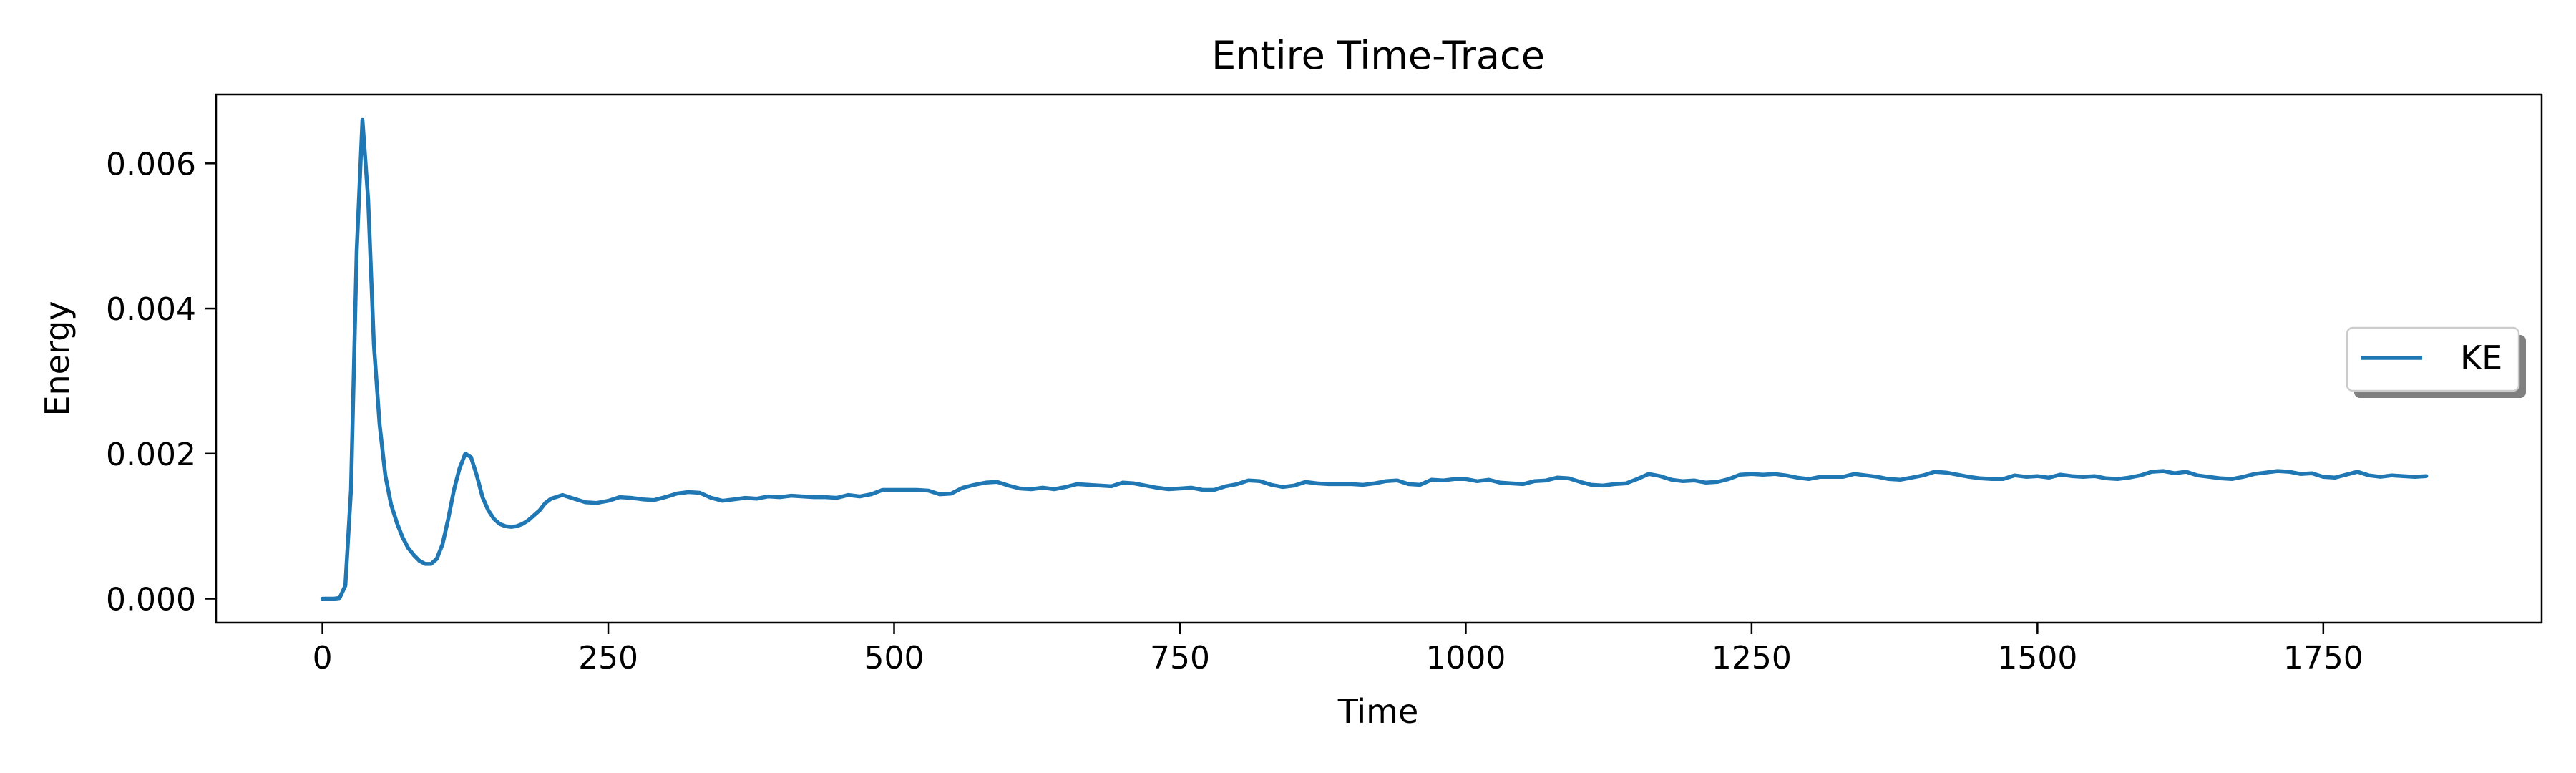  I want to click on legend: KE, so click(2436, 362).